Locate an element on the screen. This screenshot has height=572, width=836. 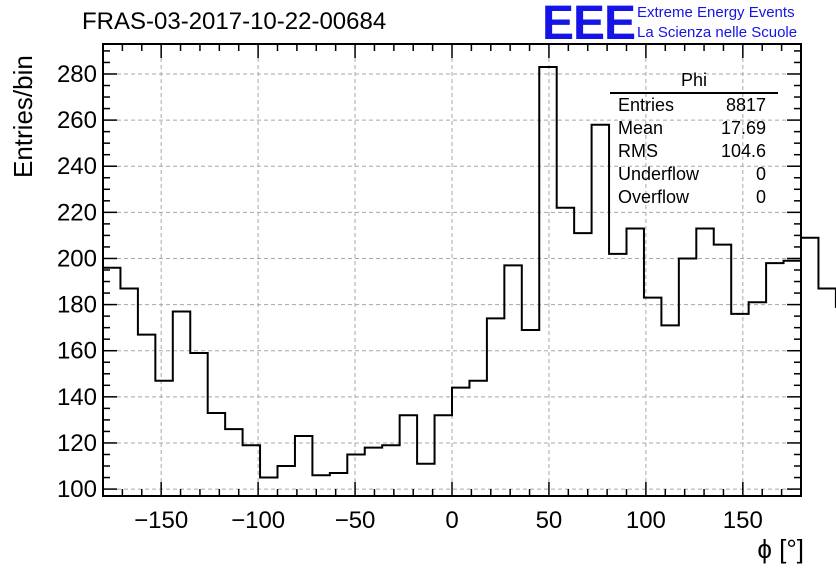
logo-line-1: Extreme Energy Events is located at coordinates (716, 12).